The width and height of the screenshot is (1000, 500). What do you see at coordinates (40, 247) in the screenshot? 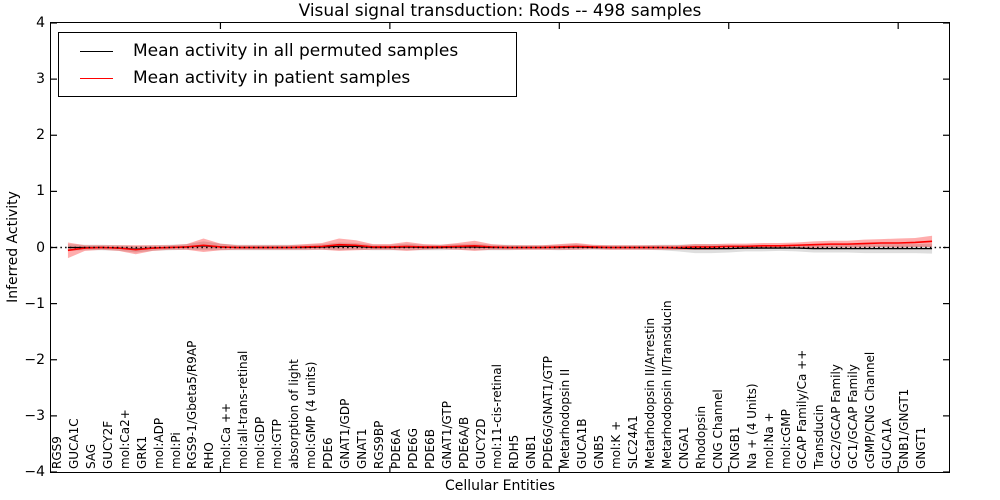
I see `y-tick-label: 0` at bounding box center [40, 247].